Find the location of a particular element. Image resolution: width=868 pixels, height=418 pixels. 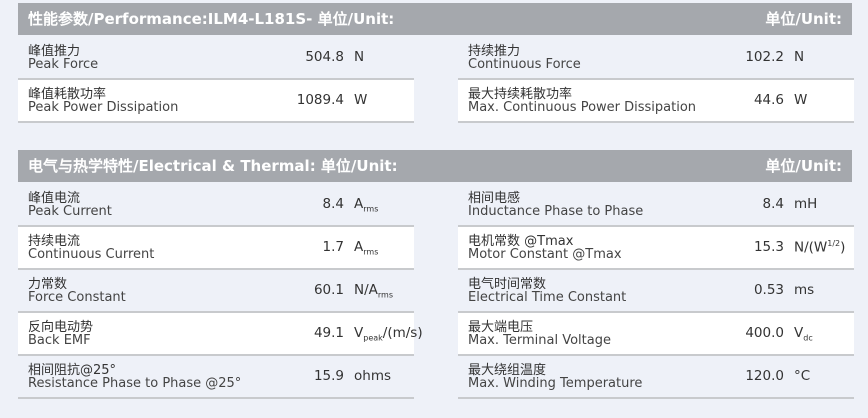

label-zh: 电机常数 @Tmax is located at coordinates (521, 241).